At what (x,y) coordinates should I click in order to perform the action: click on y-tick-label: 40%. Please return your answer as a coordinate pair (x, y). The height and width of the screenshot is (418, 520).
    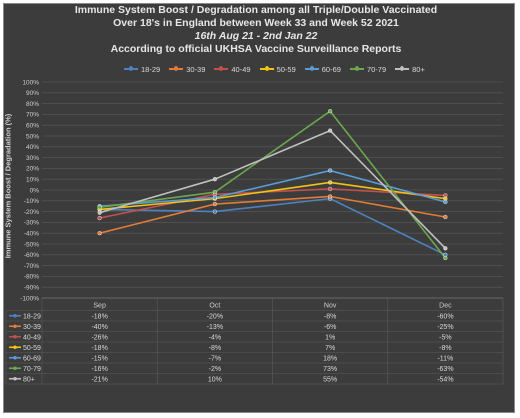
    Looking at the image, I should click on (32, 147).